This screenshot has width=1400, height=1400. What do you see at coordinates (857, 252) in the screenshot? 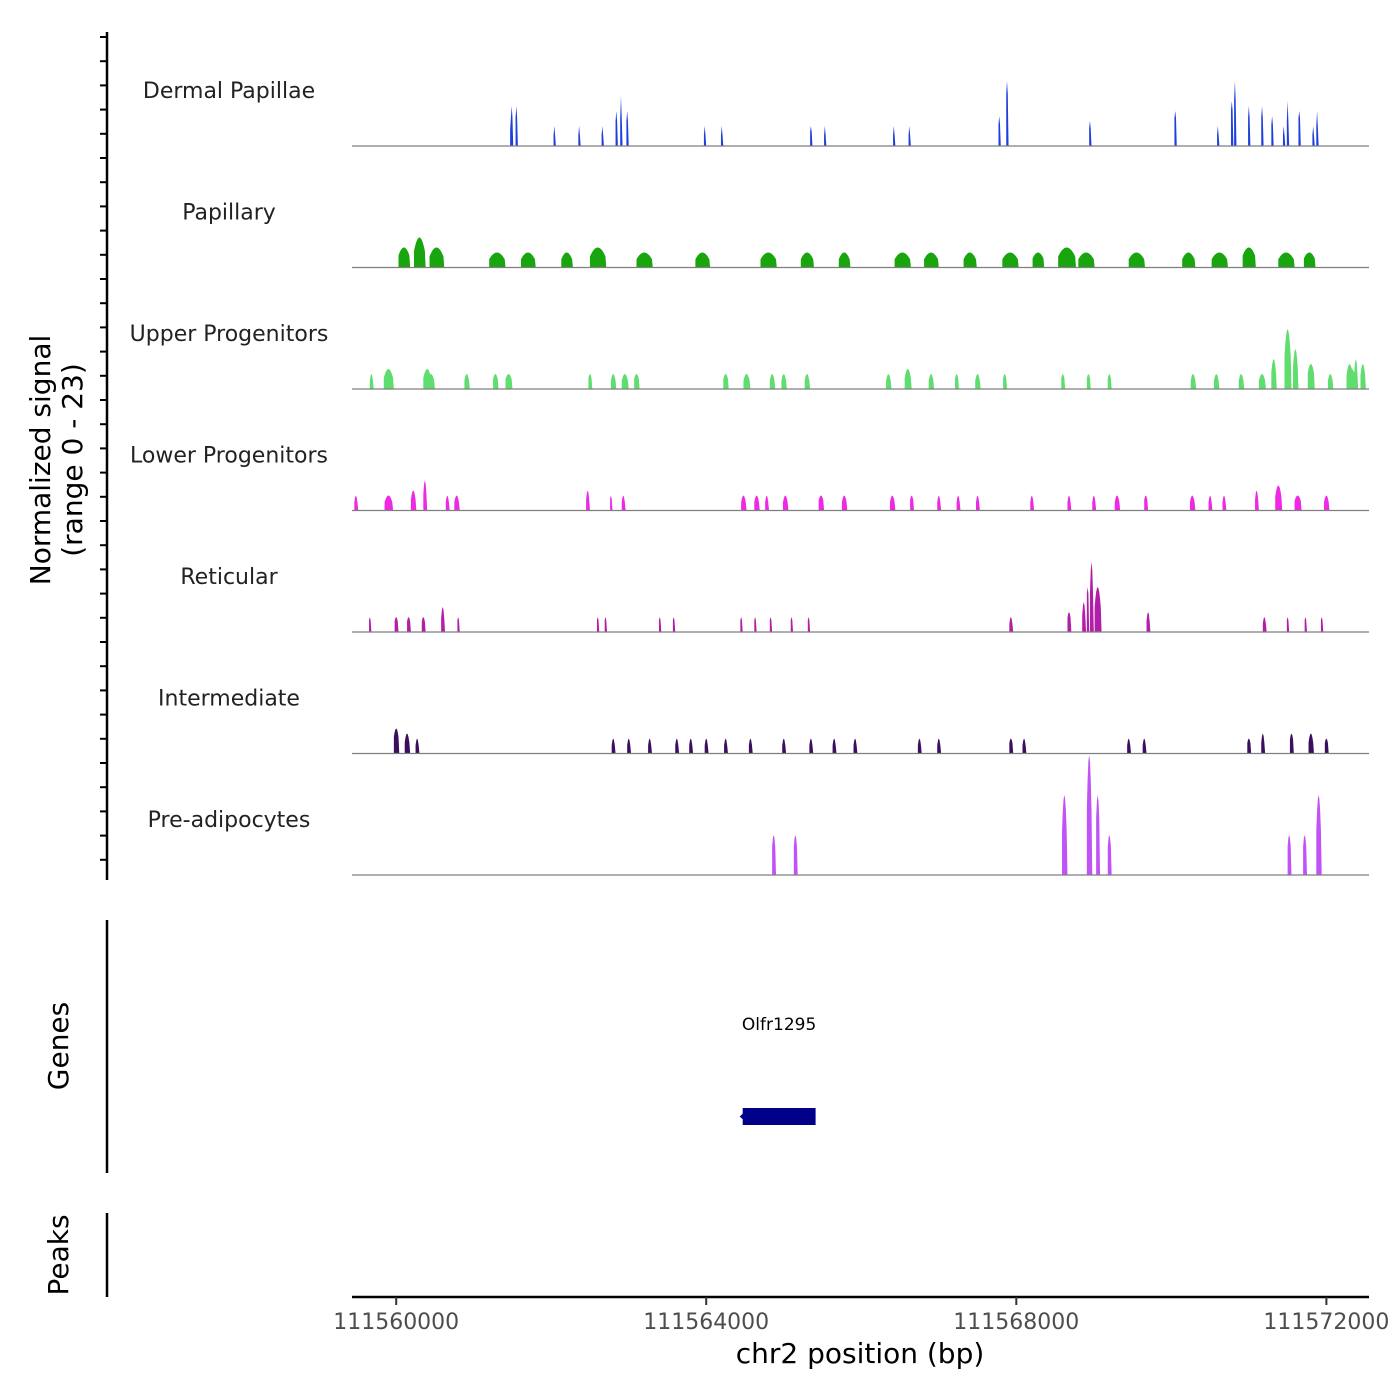
I see `coverage-area-papillary` at bounding box center [857, 252].